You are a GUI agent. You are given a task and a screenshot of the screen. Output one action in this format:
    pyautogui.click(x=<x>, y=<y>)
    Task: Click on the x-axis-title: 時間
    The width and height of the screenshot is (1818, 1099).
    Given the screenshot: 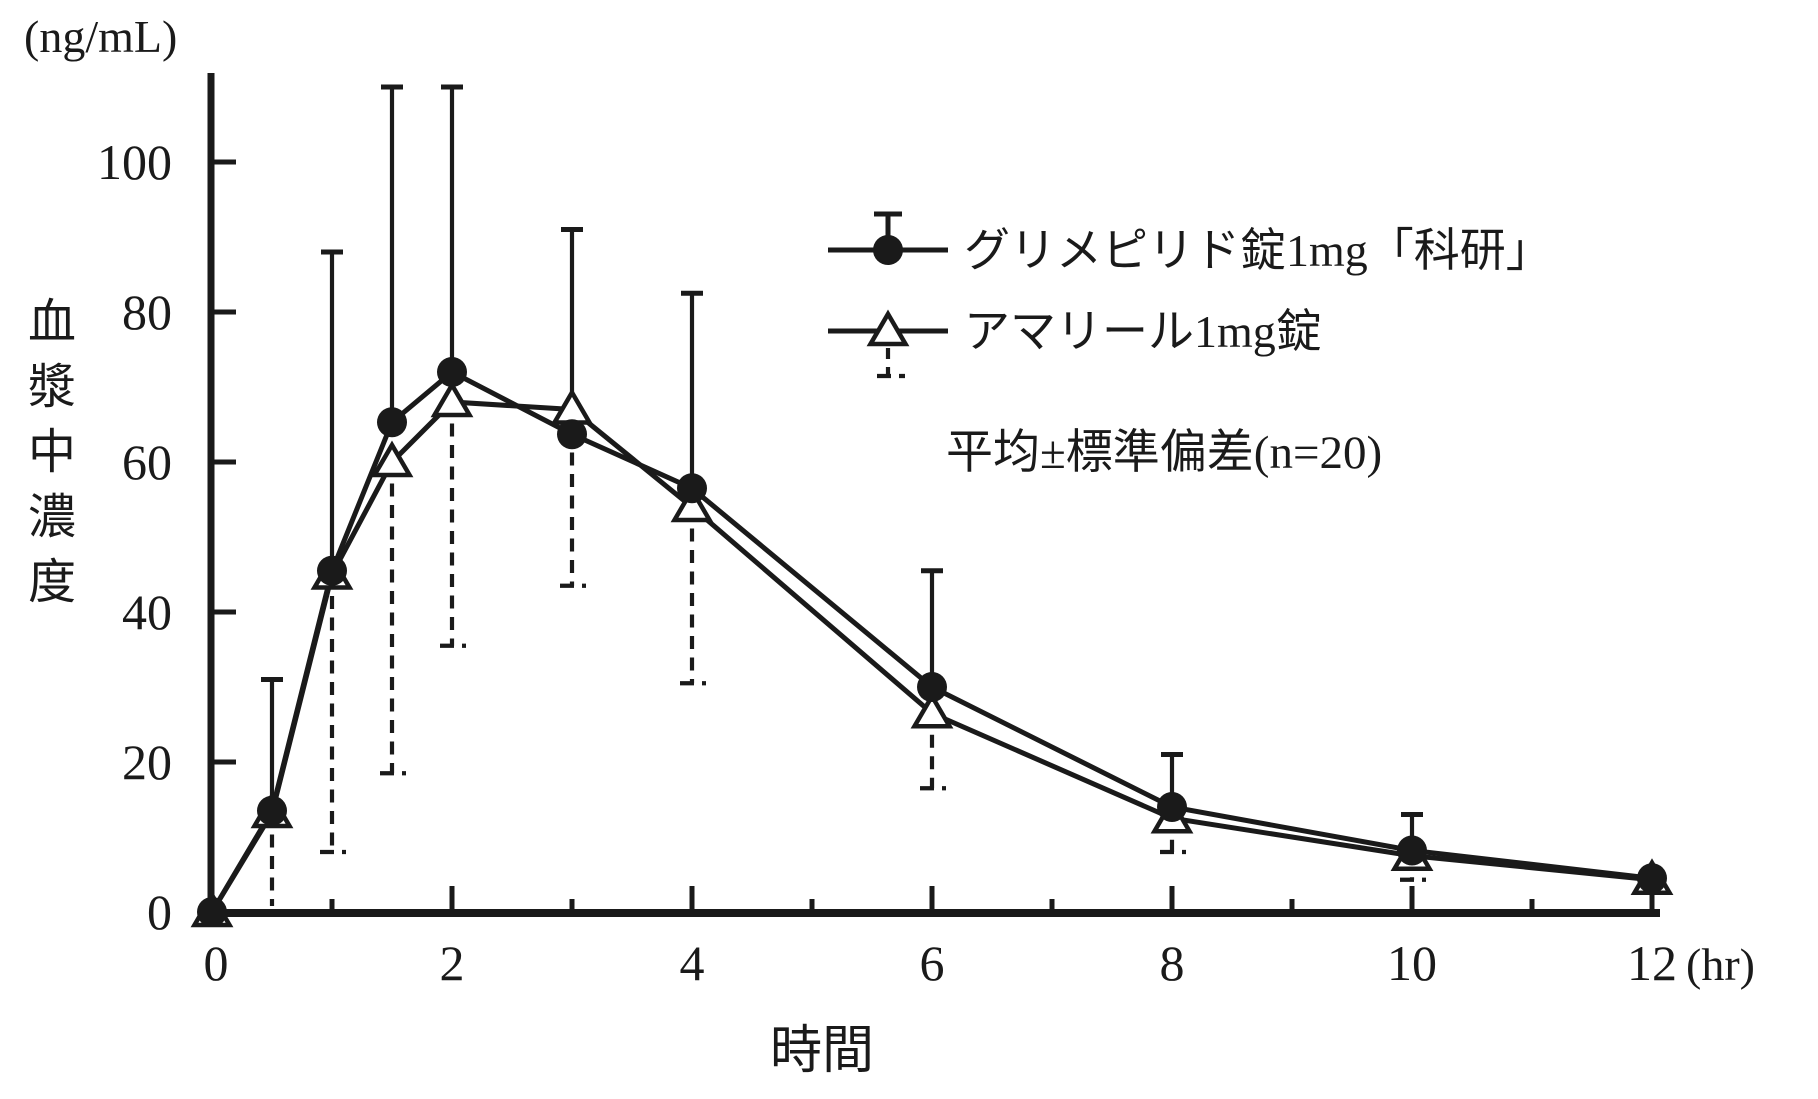 What is the action you would take?
    pyautogui.click(x=822, y=1051)
    